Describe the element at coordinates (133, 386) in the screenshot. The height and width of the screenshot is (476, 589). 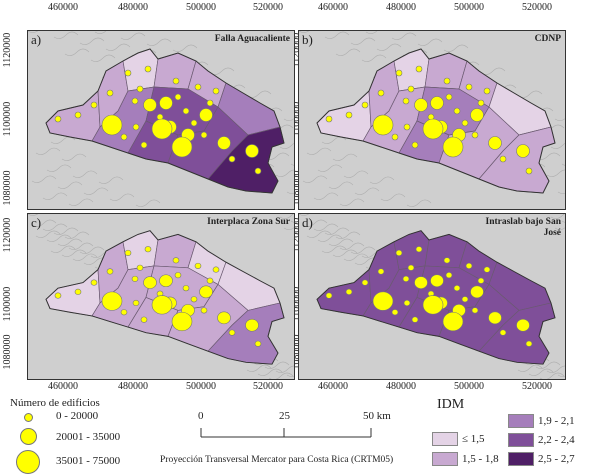
I see `x-tick-bottom-2: 480000` at that location.